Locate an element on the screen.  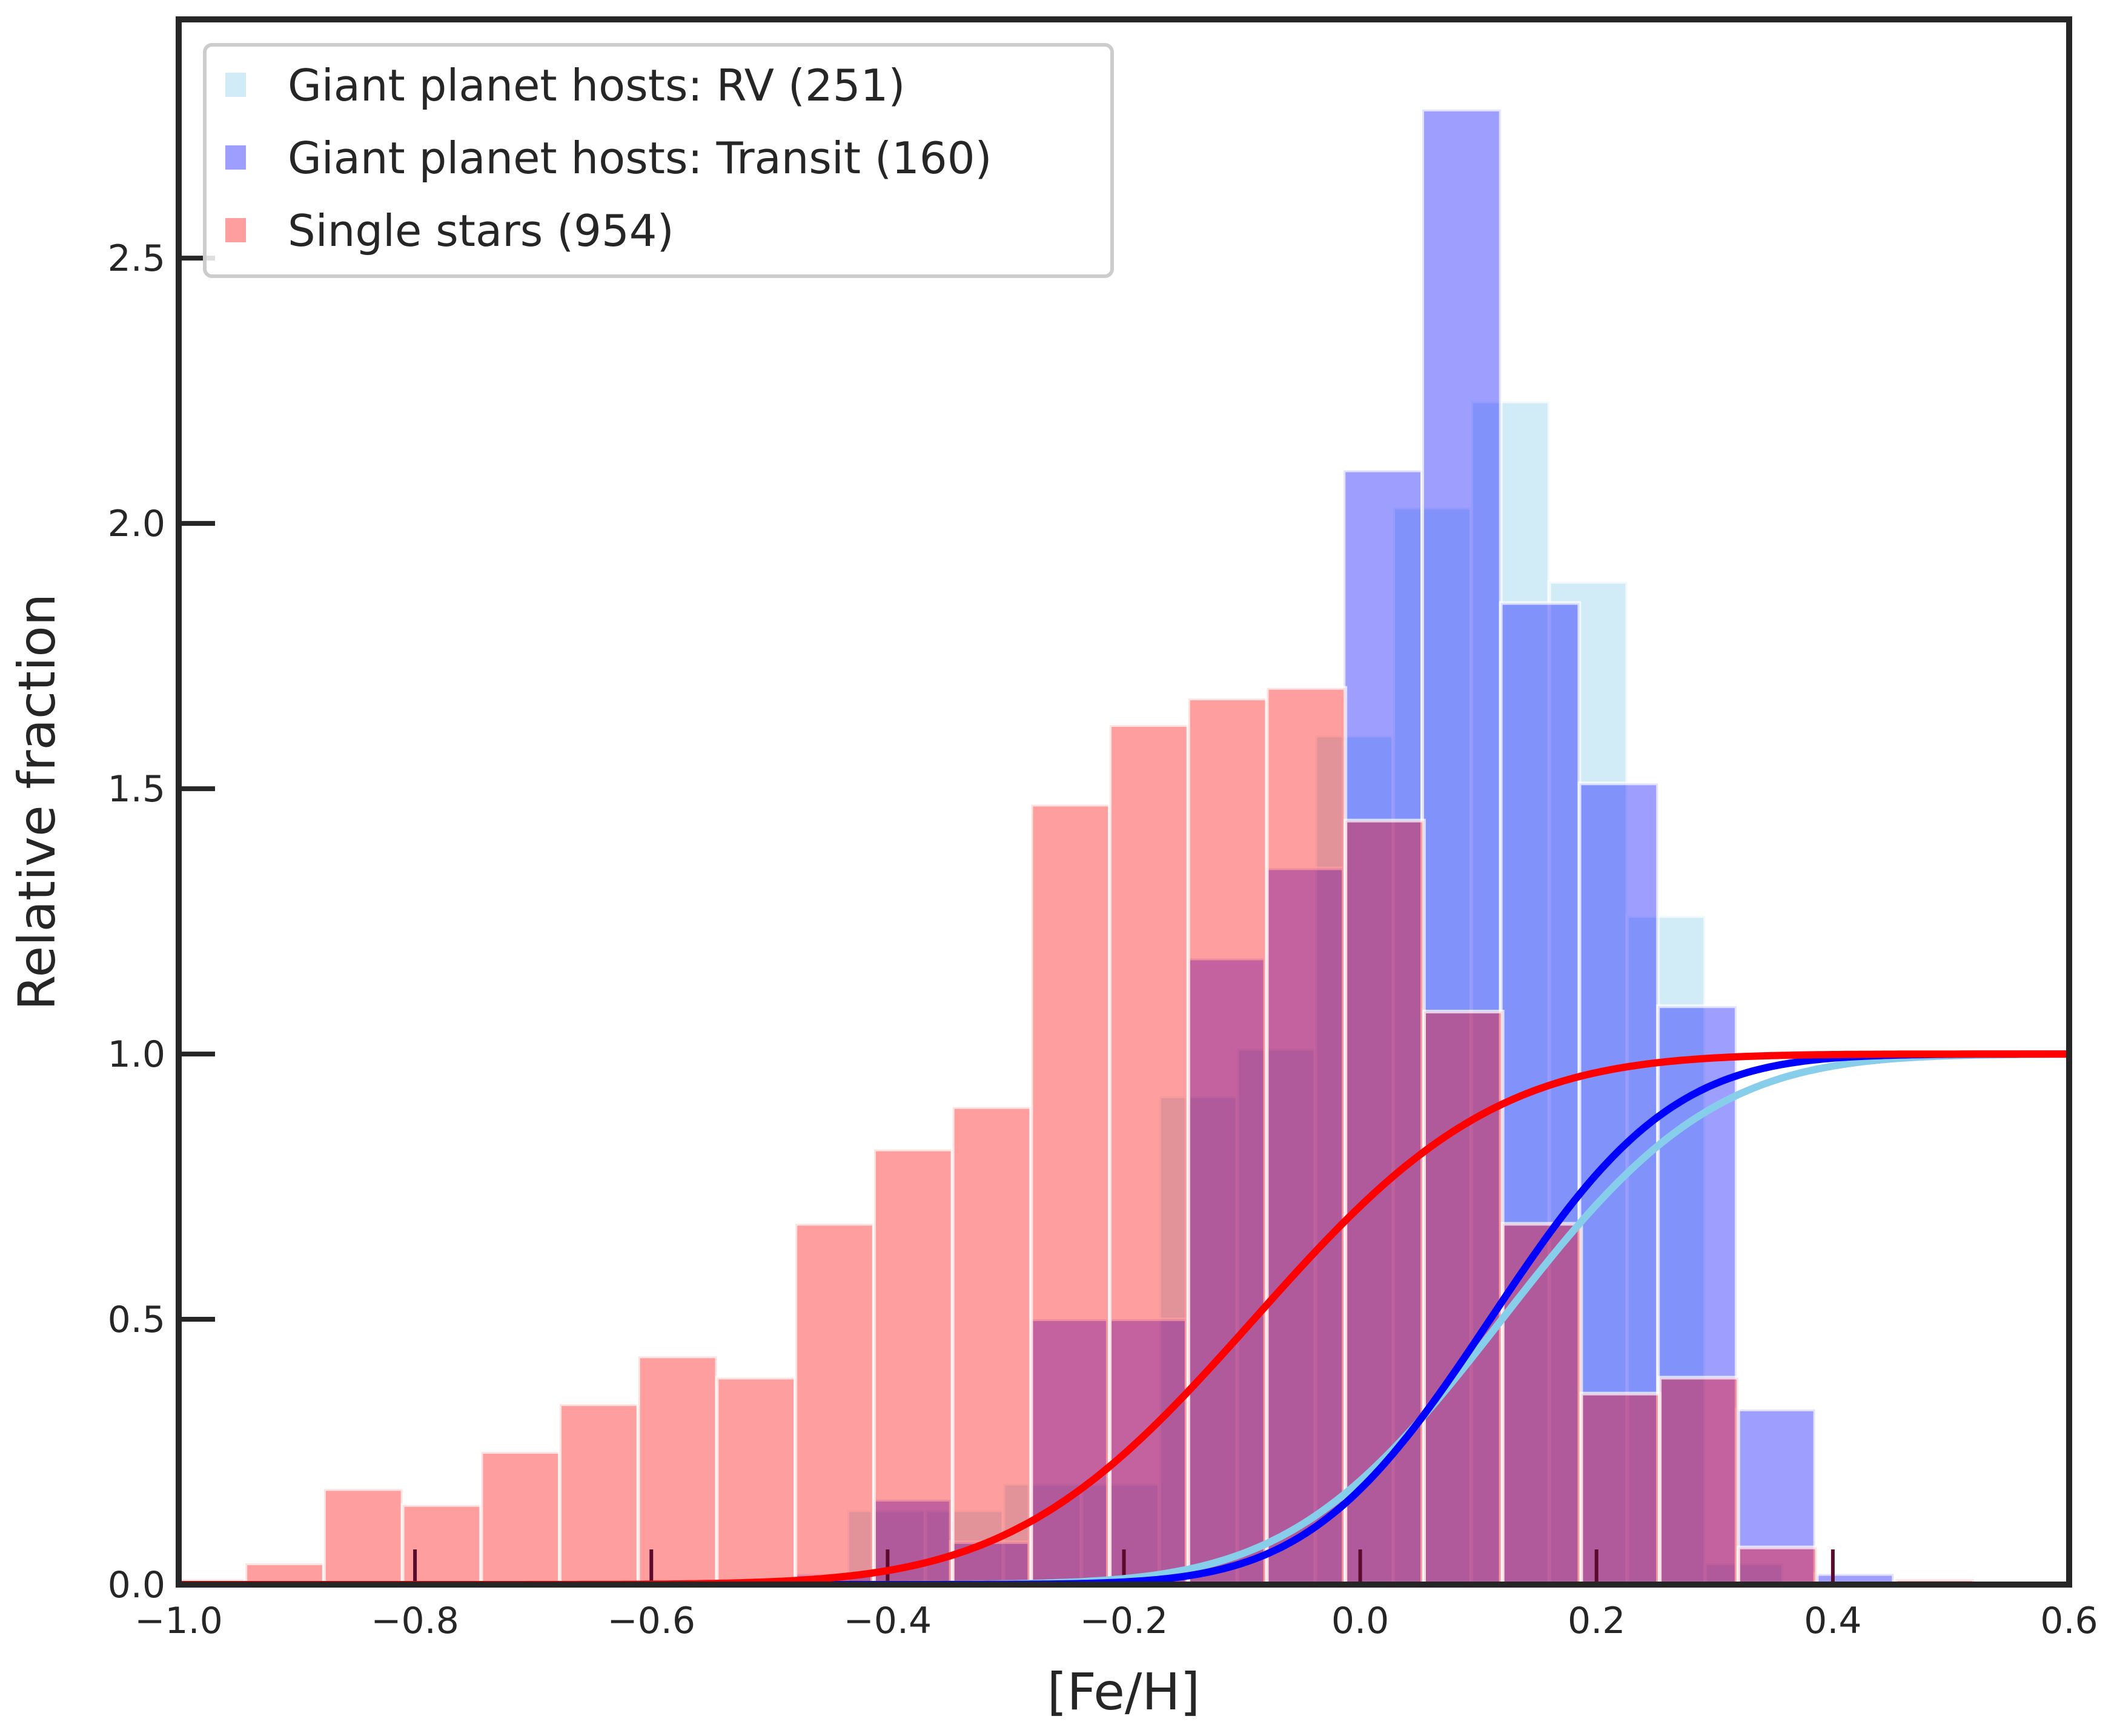
x-tick-label: 0.0 is located at coordinates (1360, 1621).